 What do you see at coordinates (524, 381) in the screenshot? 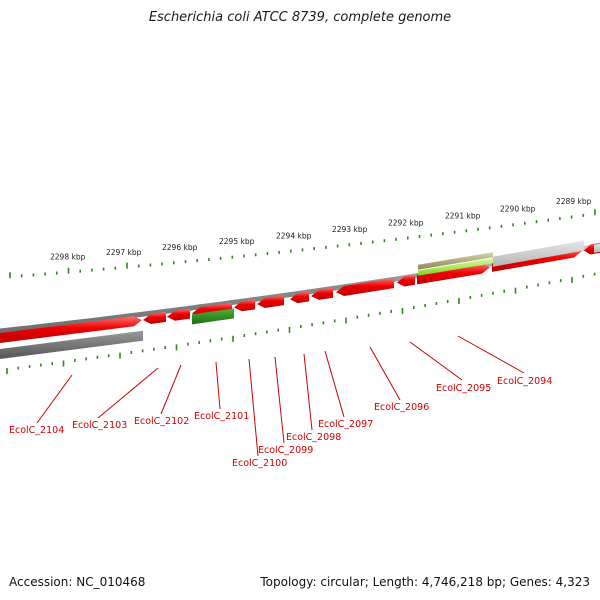
I see `gene-label: EcolC_2094` at bounding box center [524, 381].